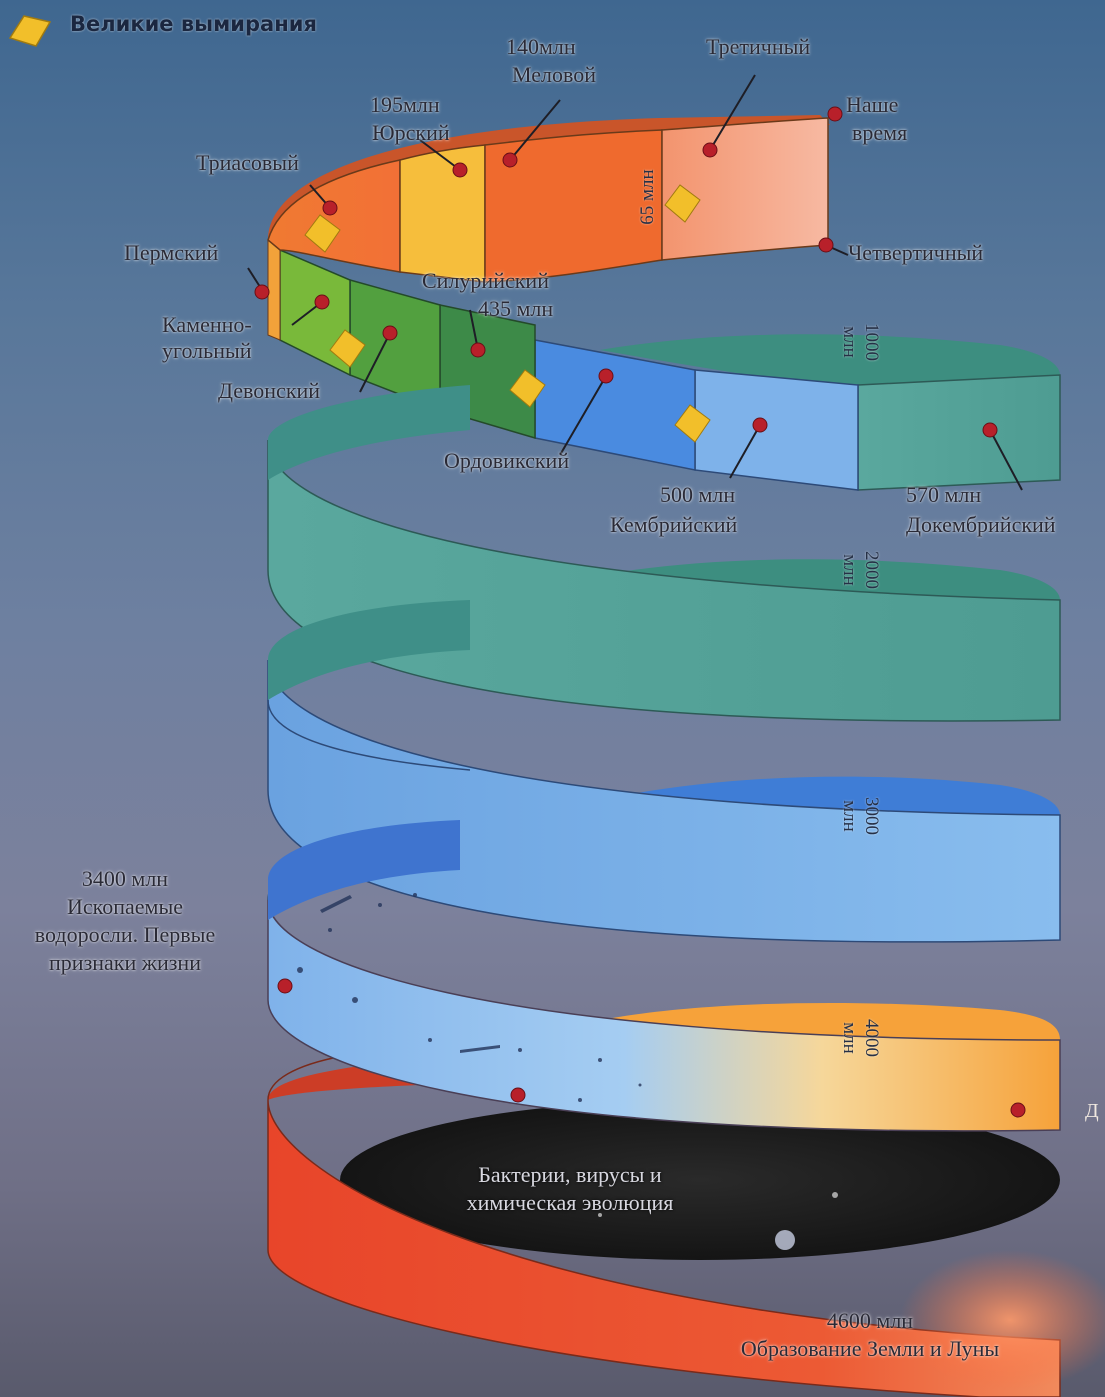  I want to click on label-life-time: 3400 млн, so click(125, 878).